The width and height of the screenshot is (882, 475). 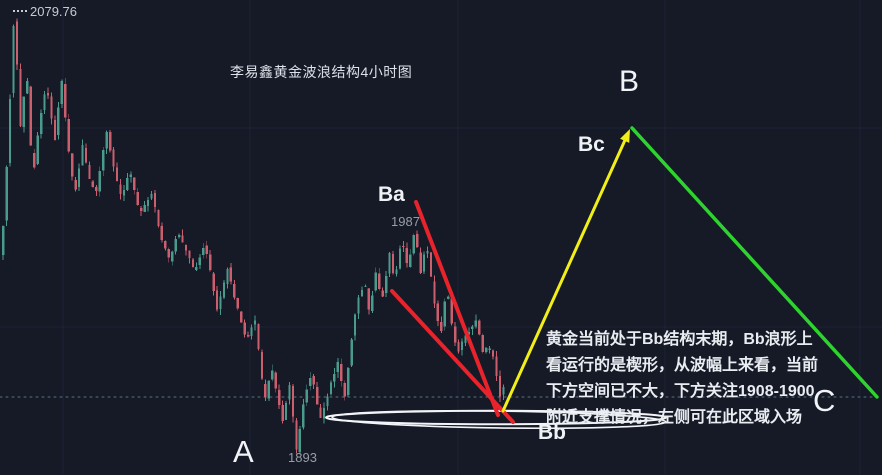 I want to click on wave-label-bb: Bb, so click(x=552, y=432).